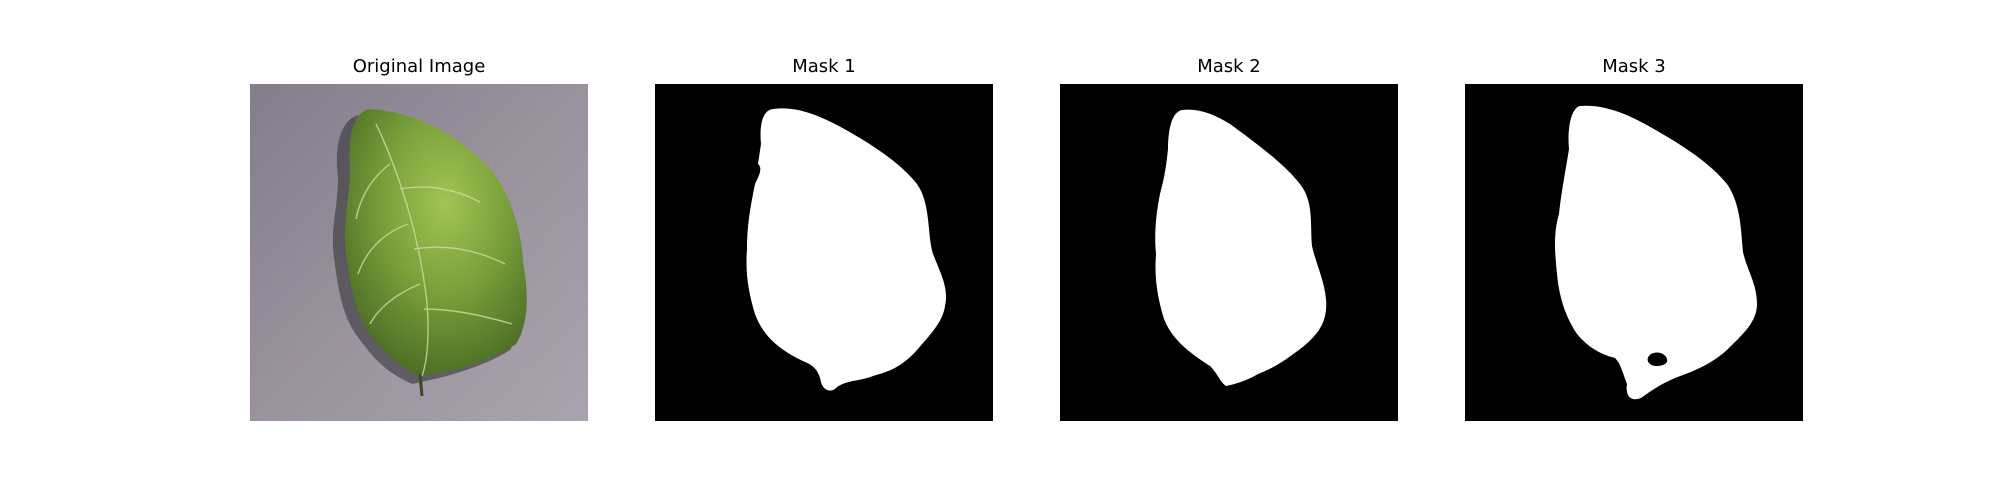  What do you see at coordinates (1634, 66) in the screenshot?
I see `panel-title: Mask 3` at bounding box center [1634, 66].